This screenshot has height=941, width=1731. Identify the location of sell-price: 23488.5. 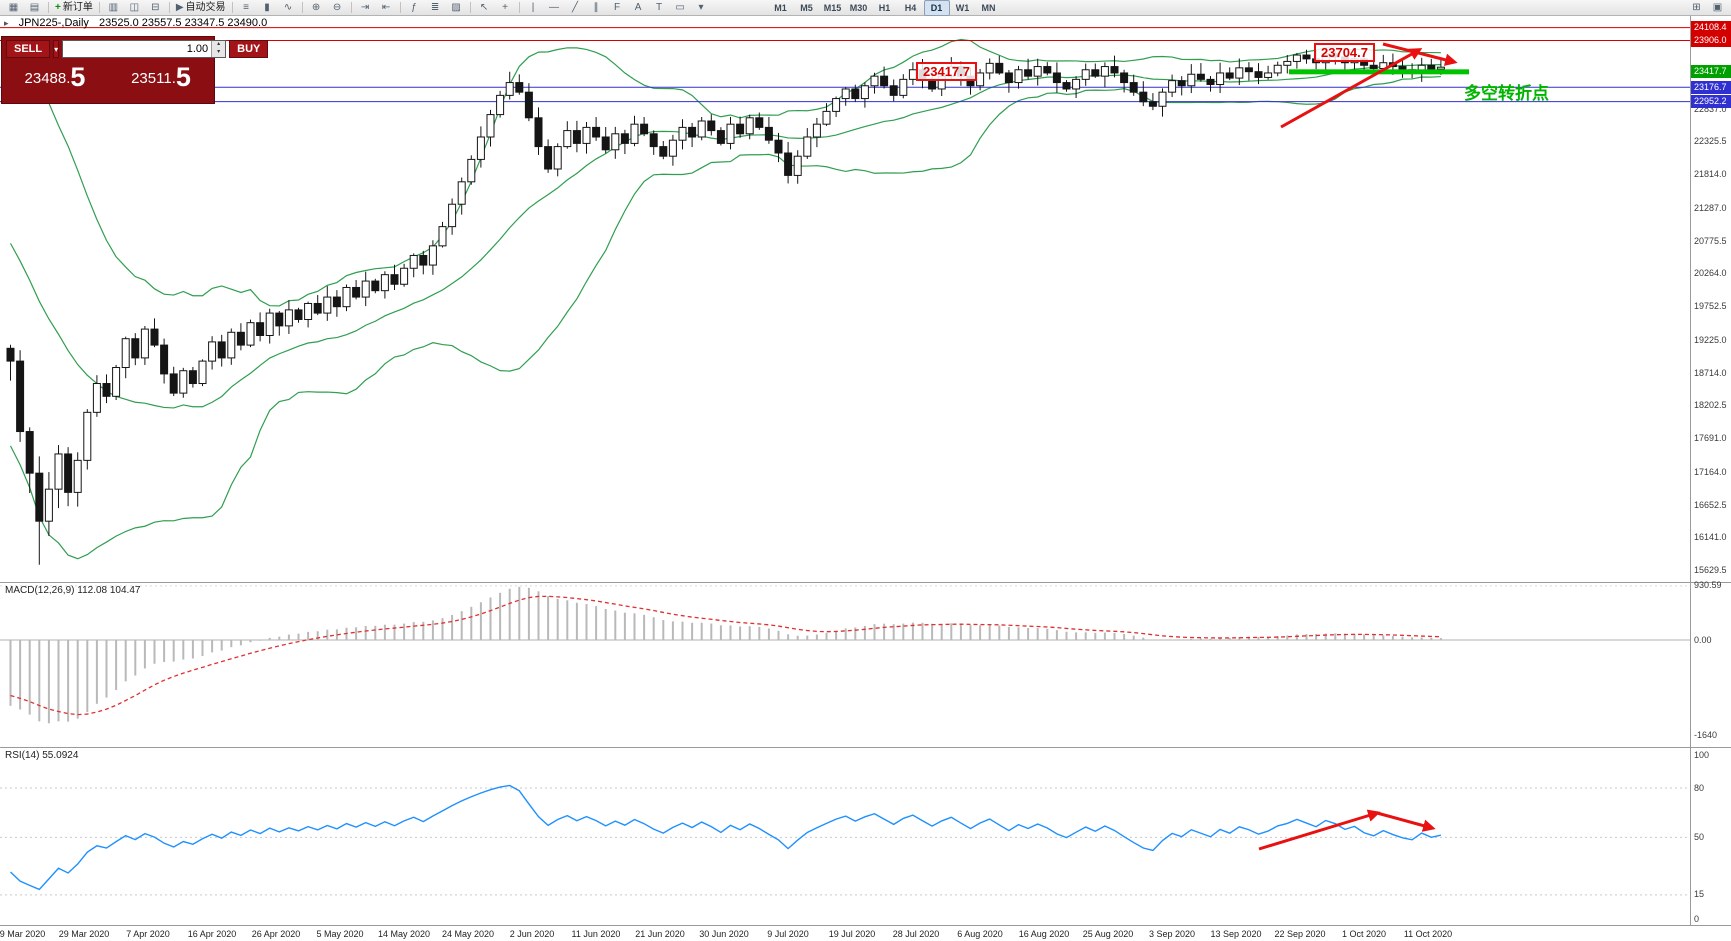
(55, 74).